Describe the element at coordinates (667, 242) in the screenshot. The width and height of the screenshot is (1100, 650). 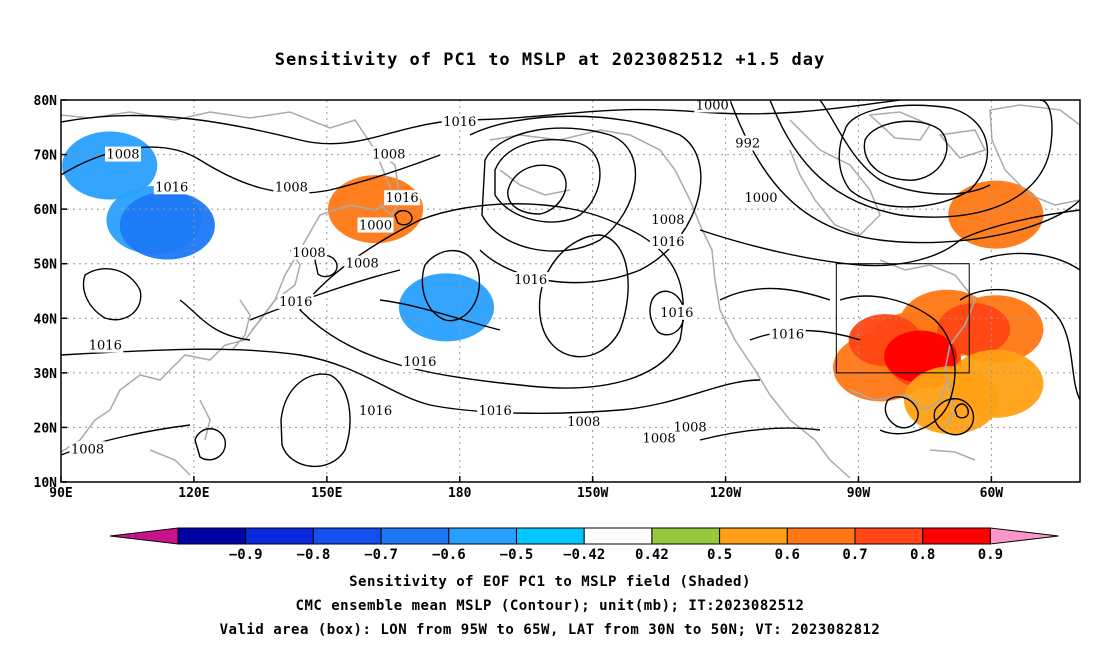
I see `contour-label-24: 1016` at that location.